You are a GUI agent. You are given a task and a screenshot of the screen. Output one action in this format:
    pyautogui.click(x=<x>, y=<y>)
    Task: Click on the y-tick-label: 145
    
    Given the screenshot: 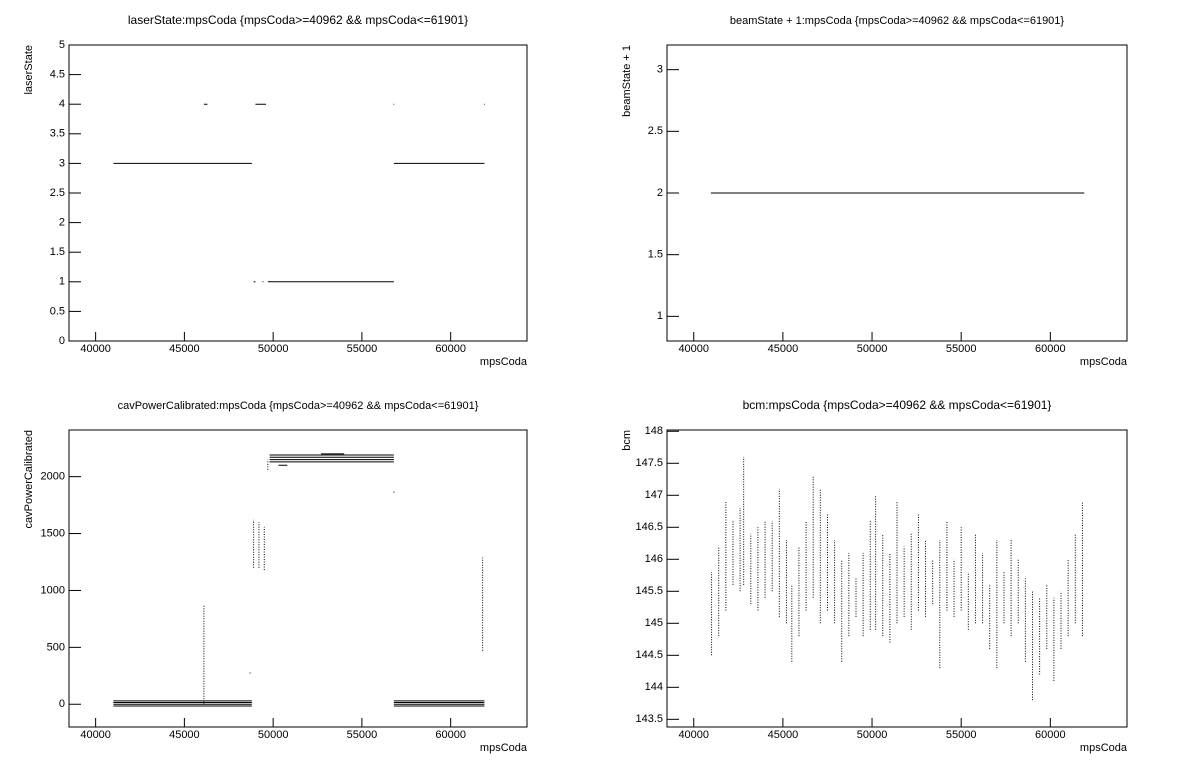 What is the action you would take?
    pyautogui.click(x=654, y=623)
    